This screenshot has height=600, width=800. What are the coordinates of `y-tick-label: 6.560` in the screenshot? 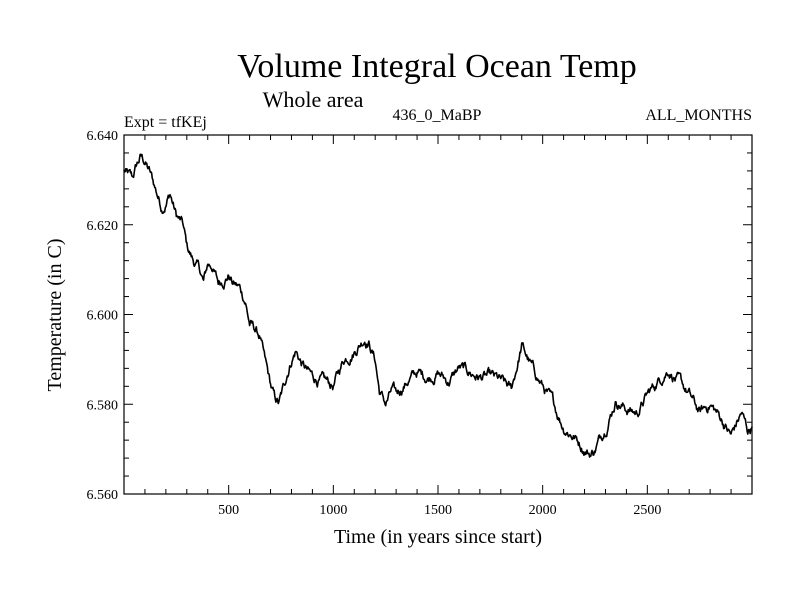 It's located at (103, 495).